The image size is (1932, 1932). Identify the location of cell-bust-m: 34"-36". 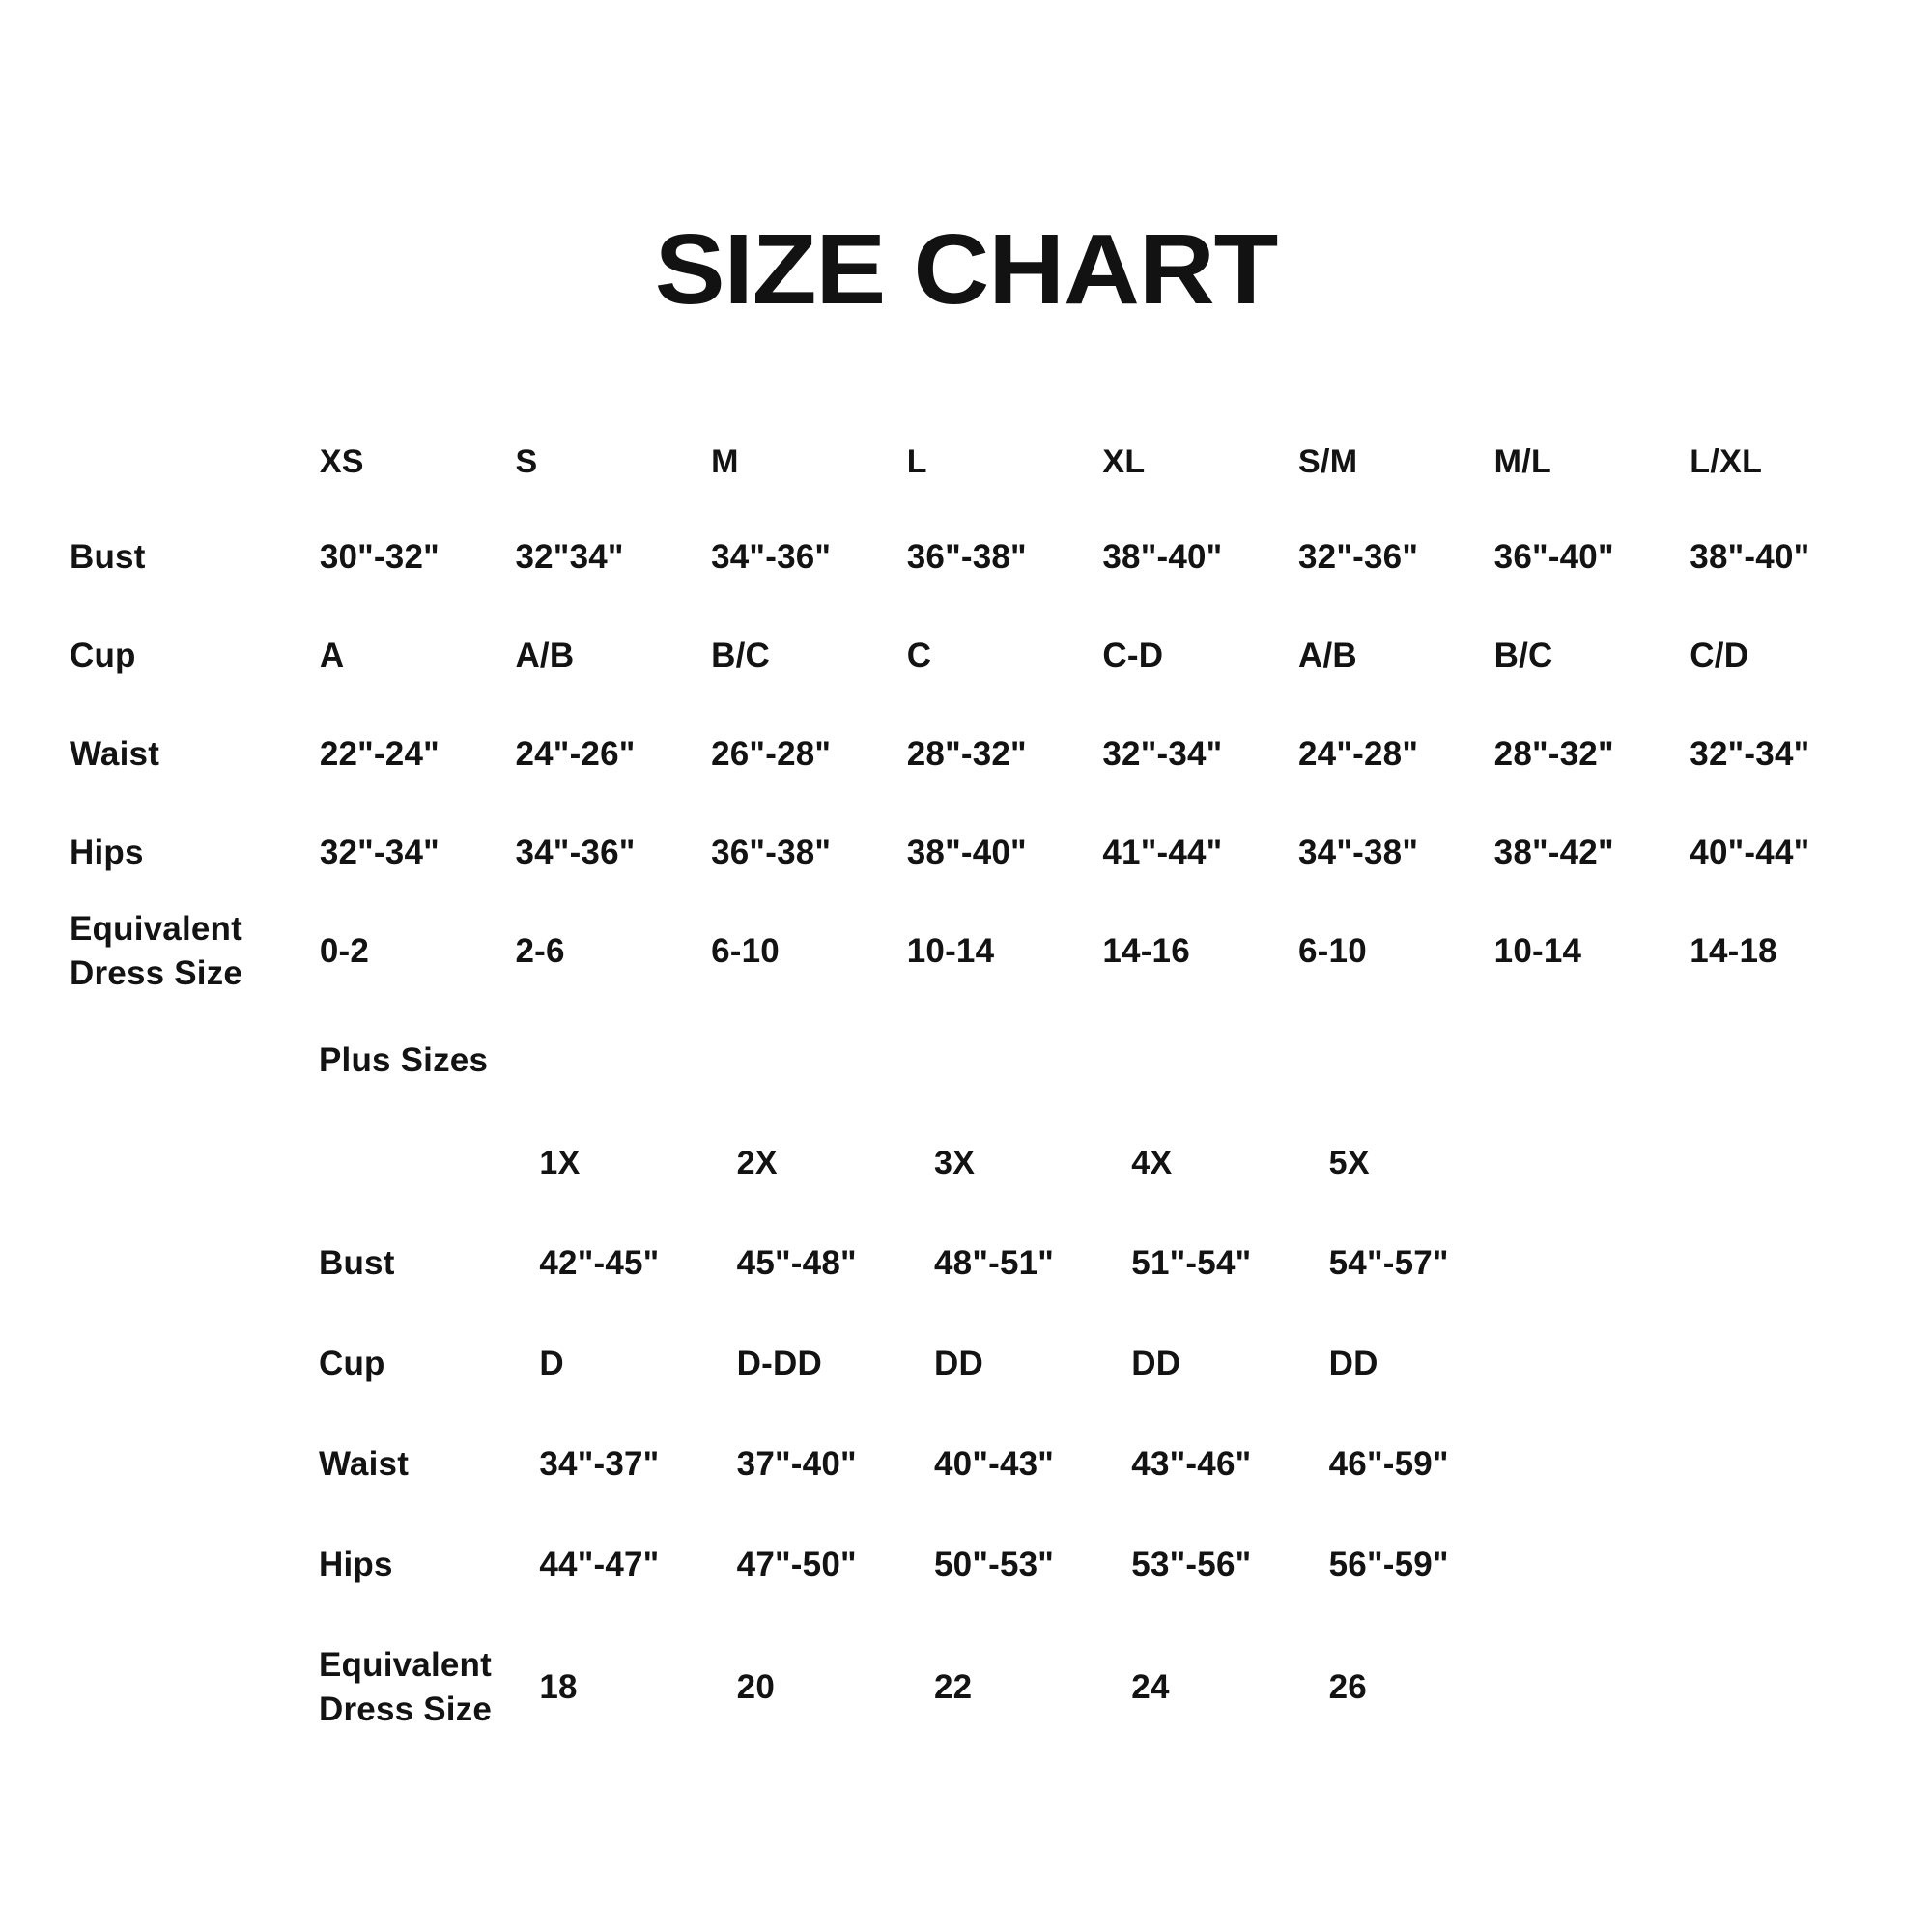
(771, 557).